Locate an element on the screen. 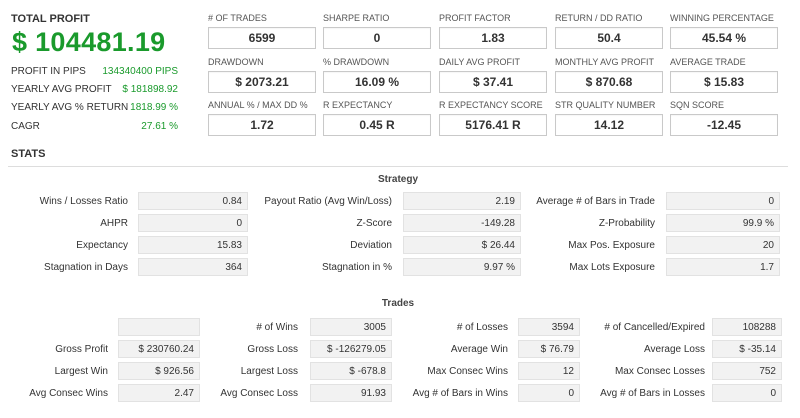  metric-r-expectancy-score: R EXPECTANCY SCORE 5176.41 R is located at coordinates (493, 118).